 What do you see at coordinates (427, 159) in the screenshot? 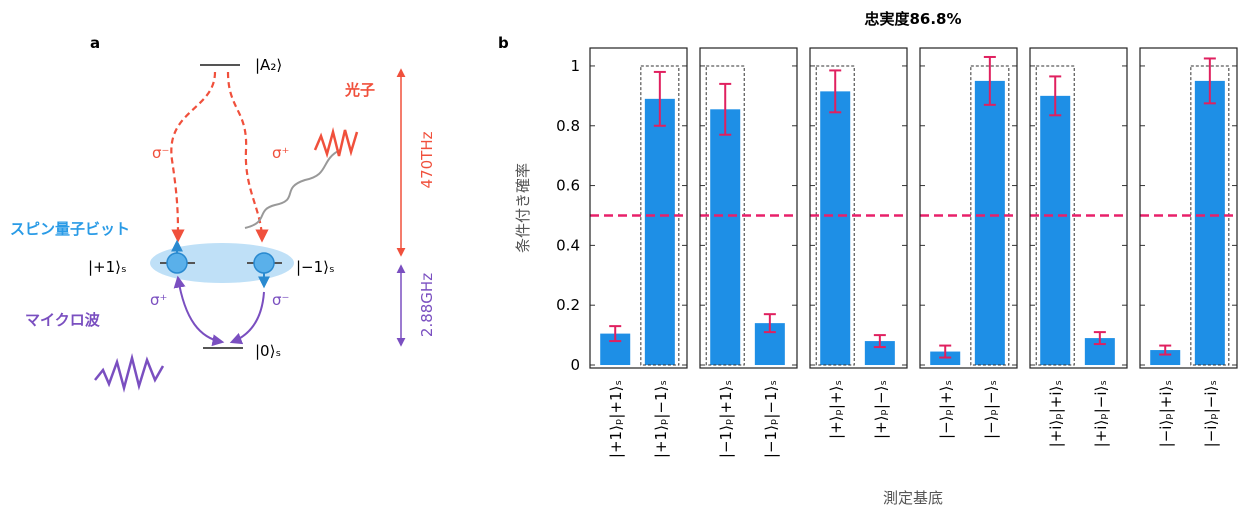
I see `frequency-label: 470THz` at bounding box center [427, 159].